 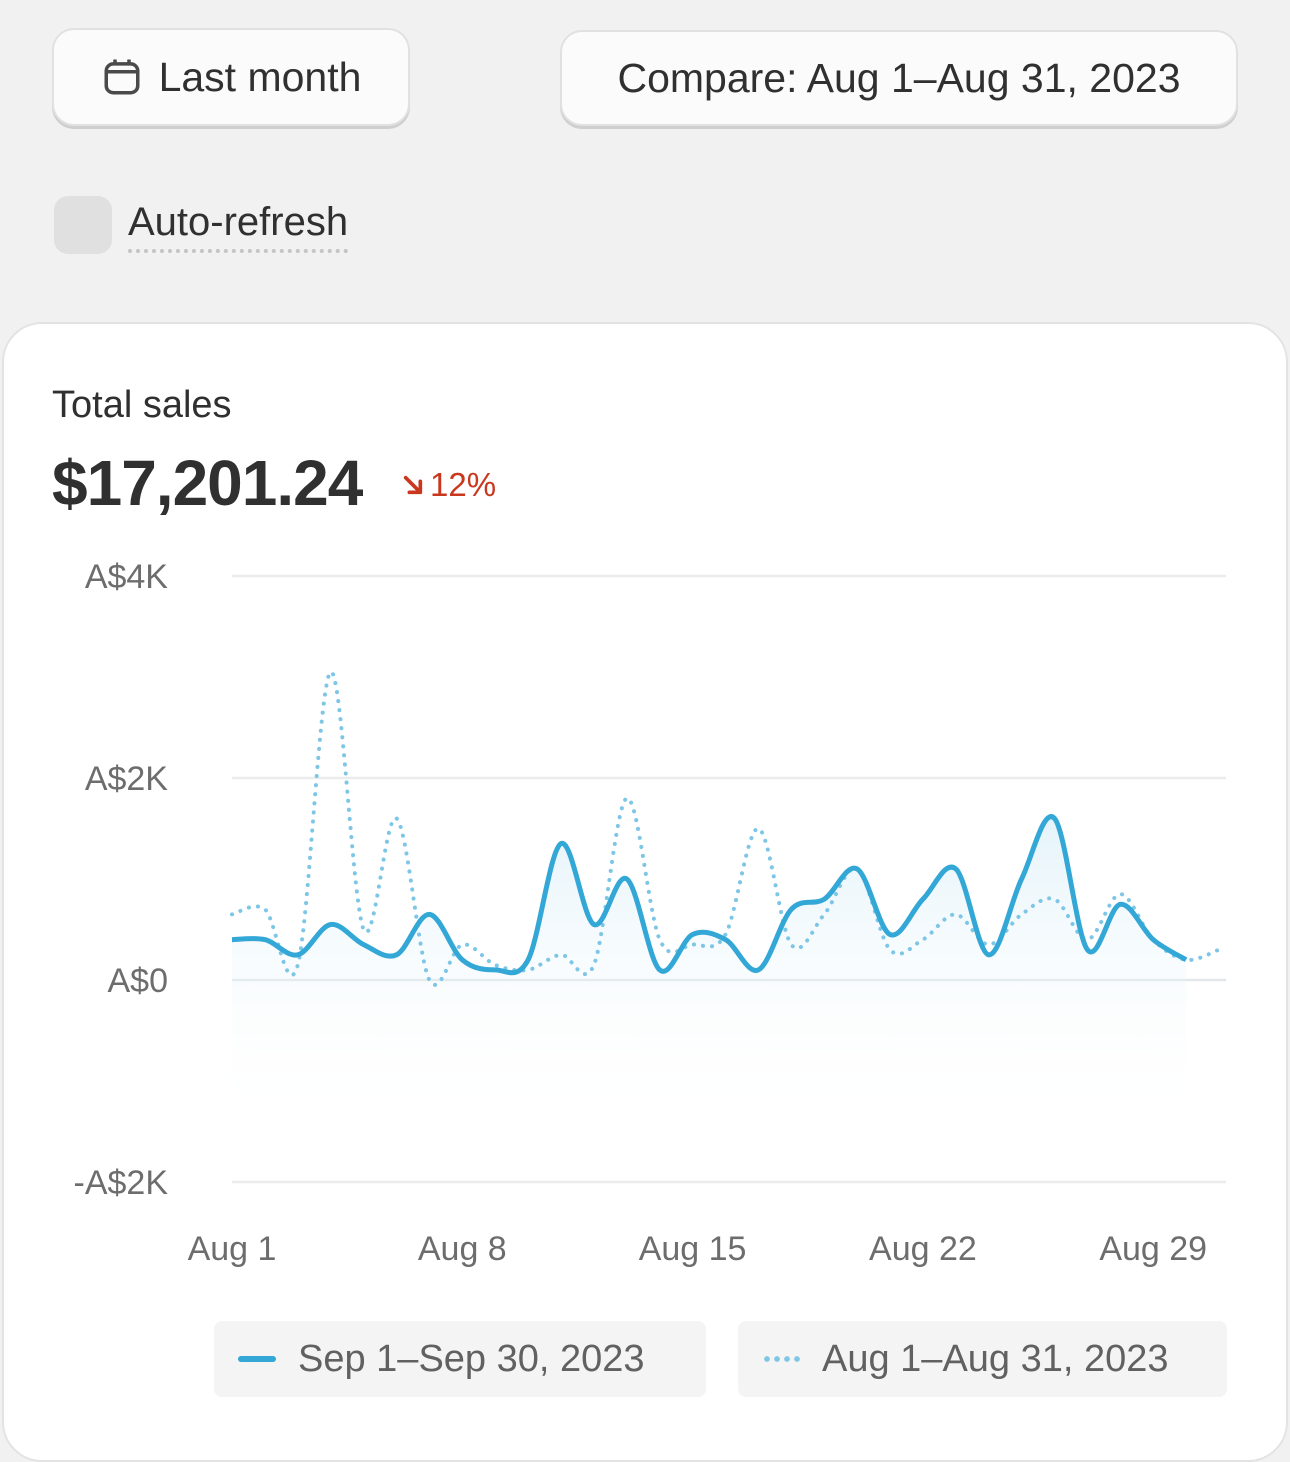 I want to click on arrow-down-right-icon, so click(x=413, y=485).